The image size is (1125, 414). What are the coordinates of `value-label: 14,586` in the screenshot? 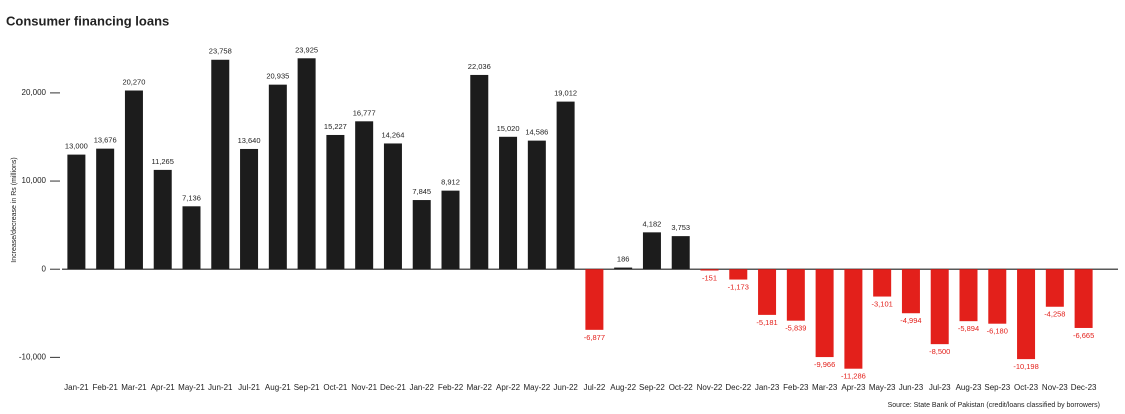 It's located at (536, 132).